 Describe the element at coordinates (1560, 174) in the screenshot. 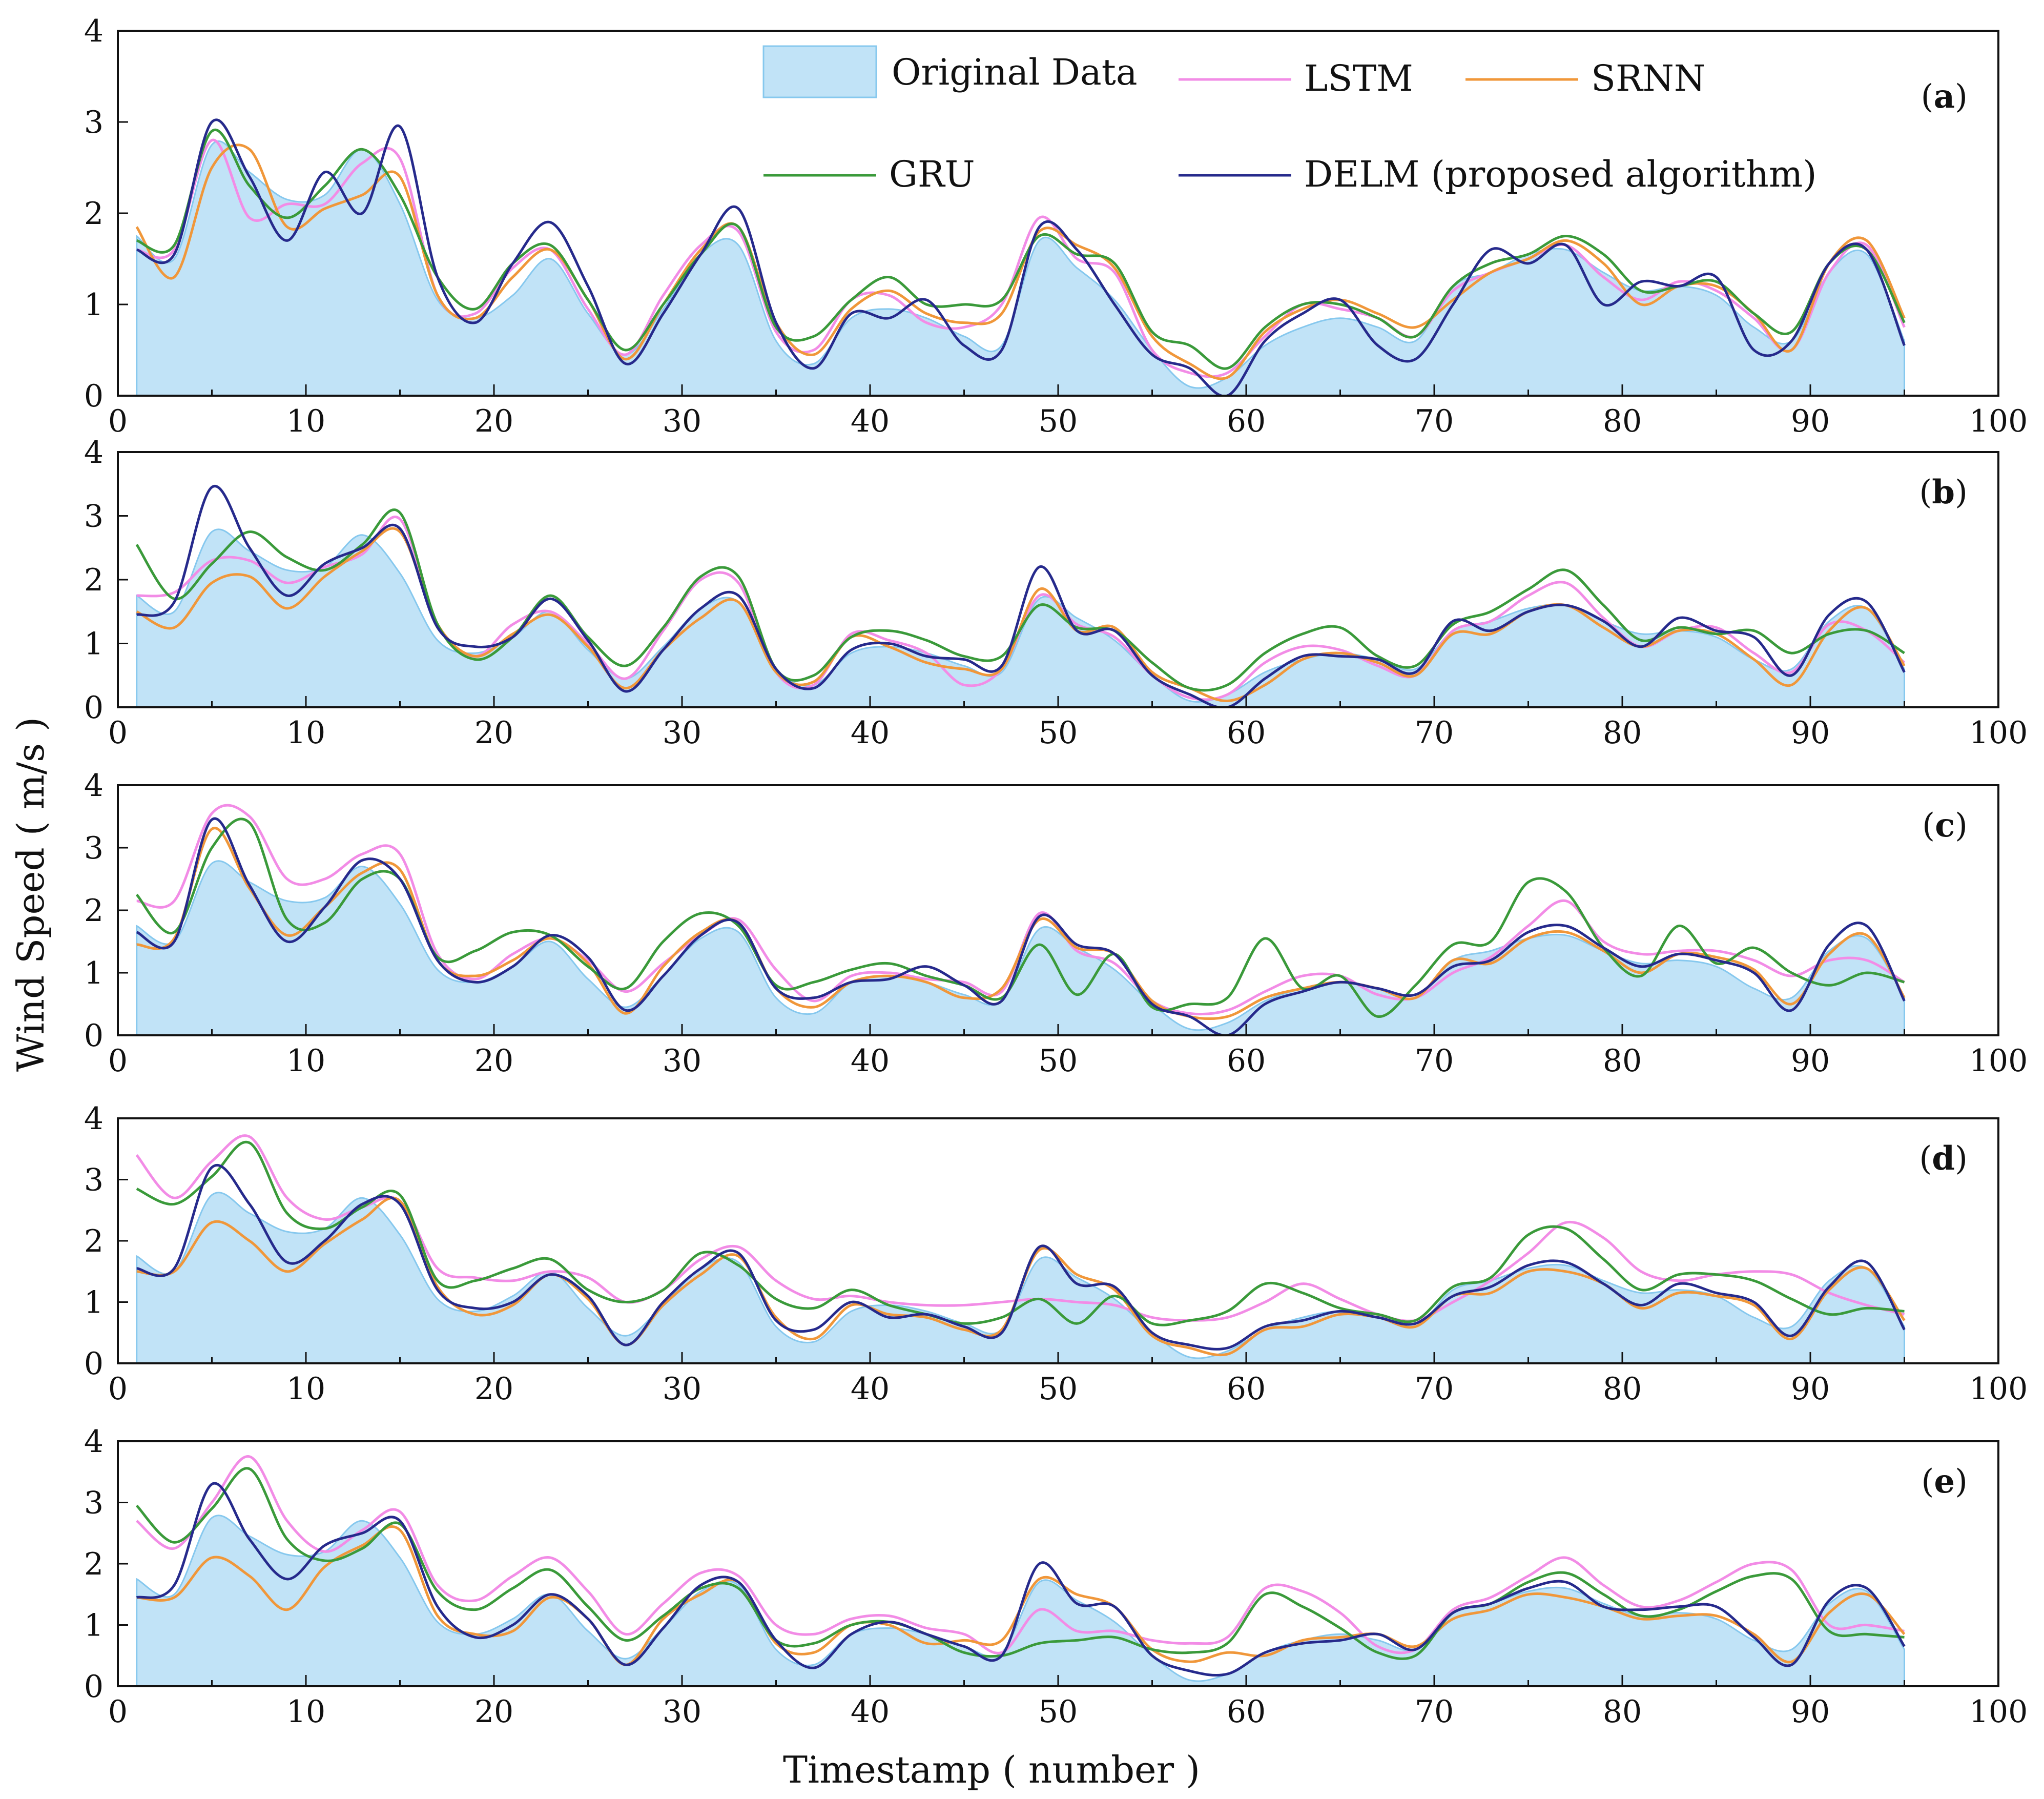

I see `legend-label: DELM (proposed algorithm)` at that location.